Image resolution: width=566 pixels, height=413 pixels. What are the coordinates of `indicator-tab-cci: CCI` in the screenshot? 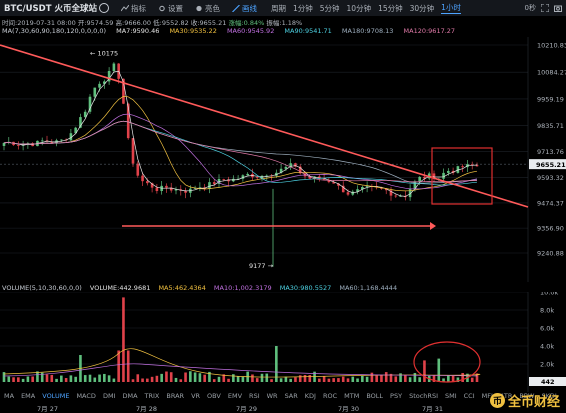 It's located at (469, 396).